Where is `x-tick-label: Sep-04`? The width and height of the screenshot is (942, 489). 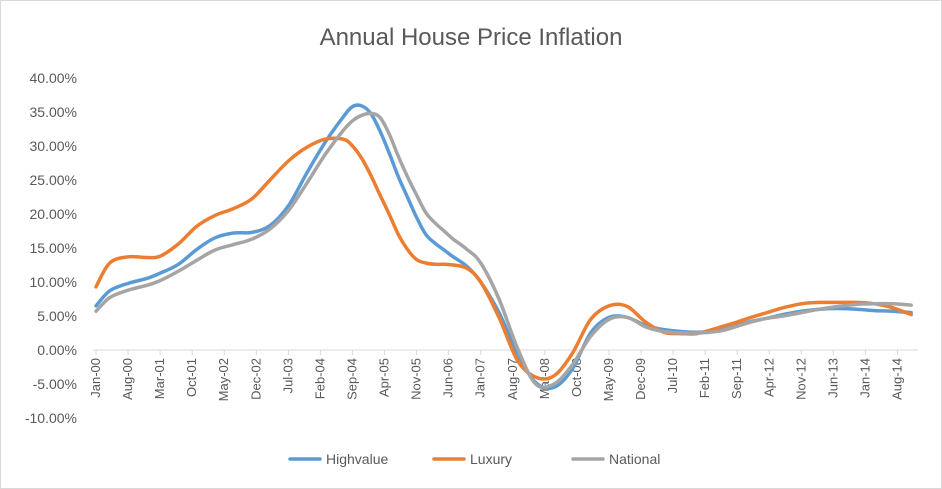 x-tick-label: Sep-04 is located at coordinates (351, 379).